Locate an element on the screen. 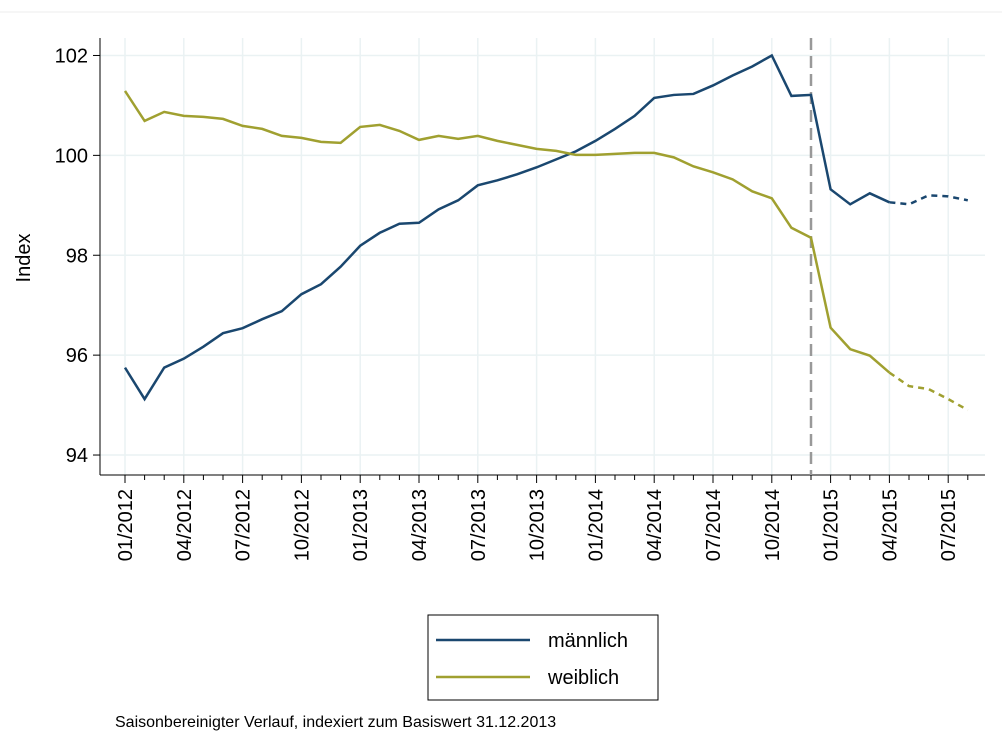  y-tick-label: 94 is located at coordinates (77, 456).